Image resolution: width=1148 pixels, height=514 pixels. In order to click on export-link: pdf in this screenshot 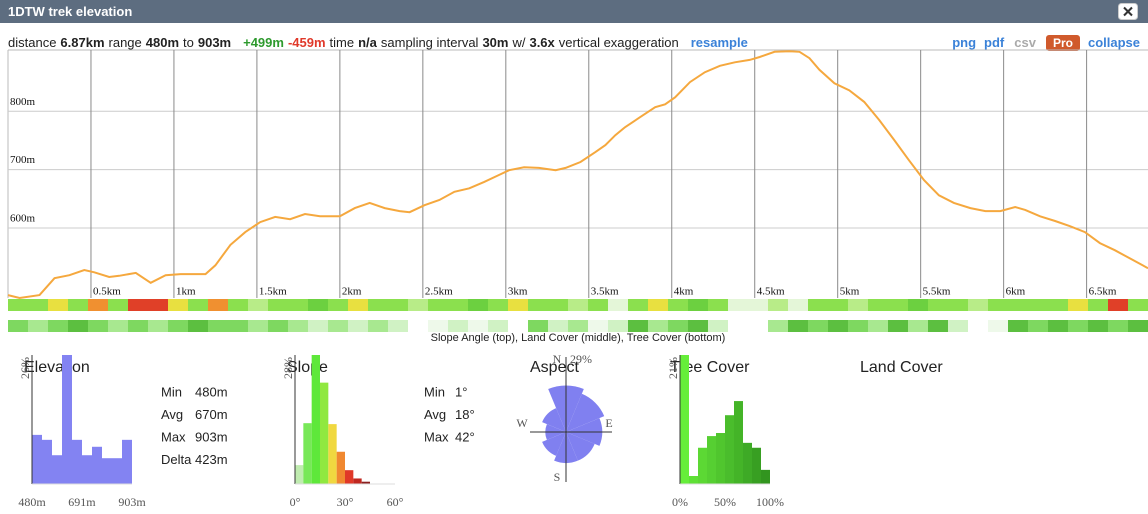, I will do `click(994, 42)`.